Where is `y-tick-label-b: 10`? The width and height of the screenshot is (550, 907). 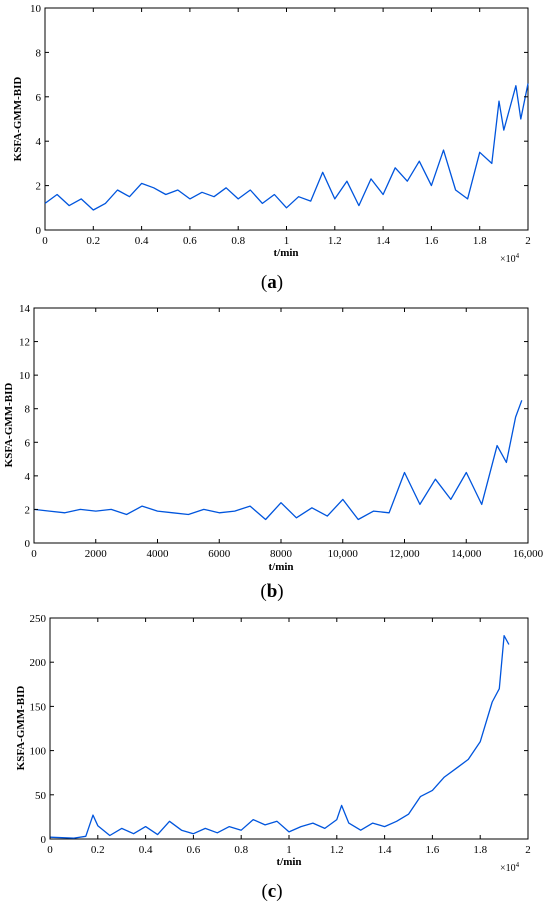
y-tick-label-b: 10 is located at coordinates (25, 376).